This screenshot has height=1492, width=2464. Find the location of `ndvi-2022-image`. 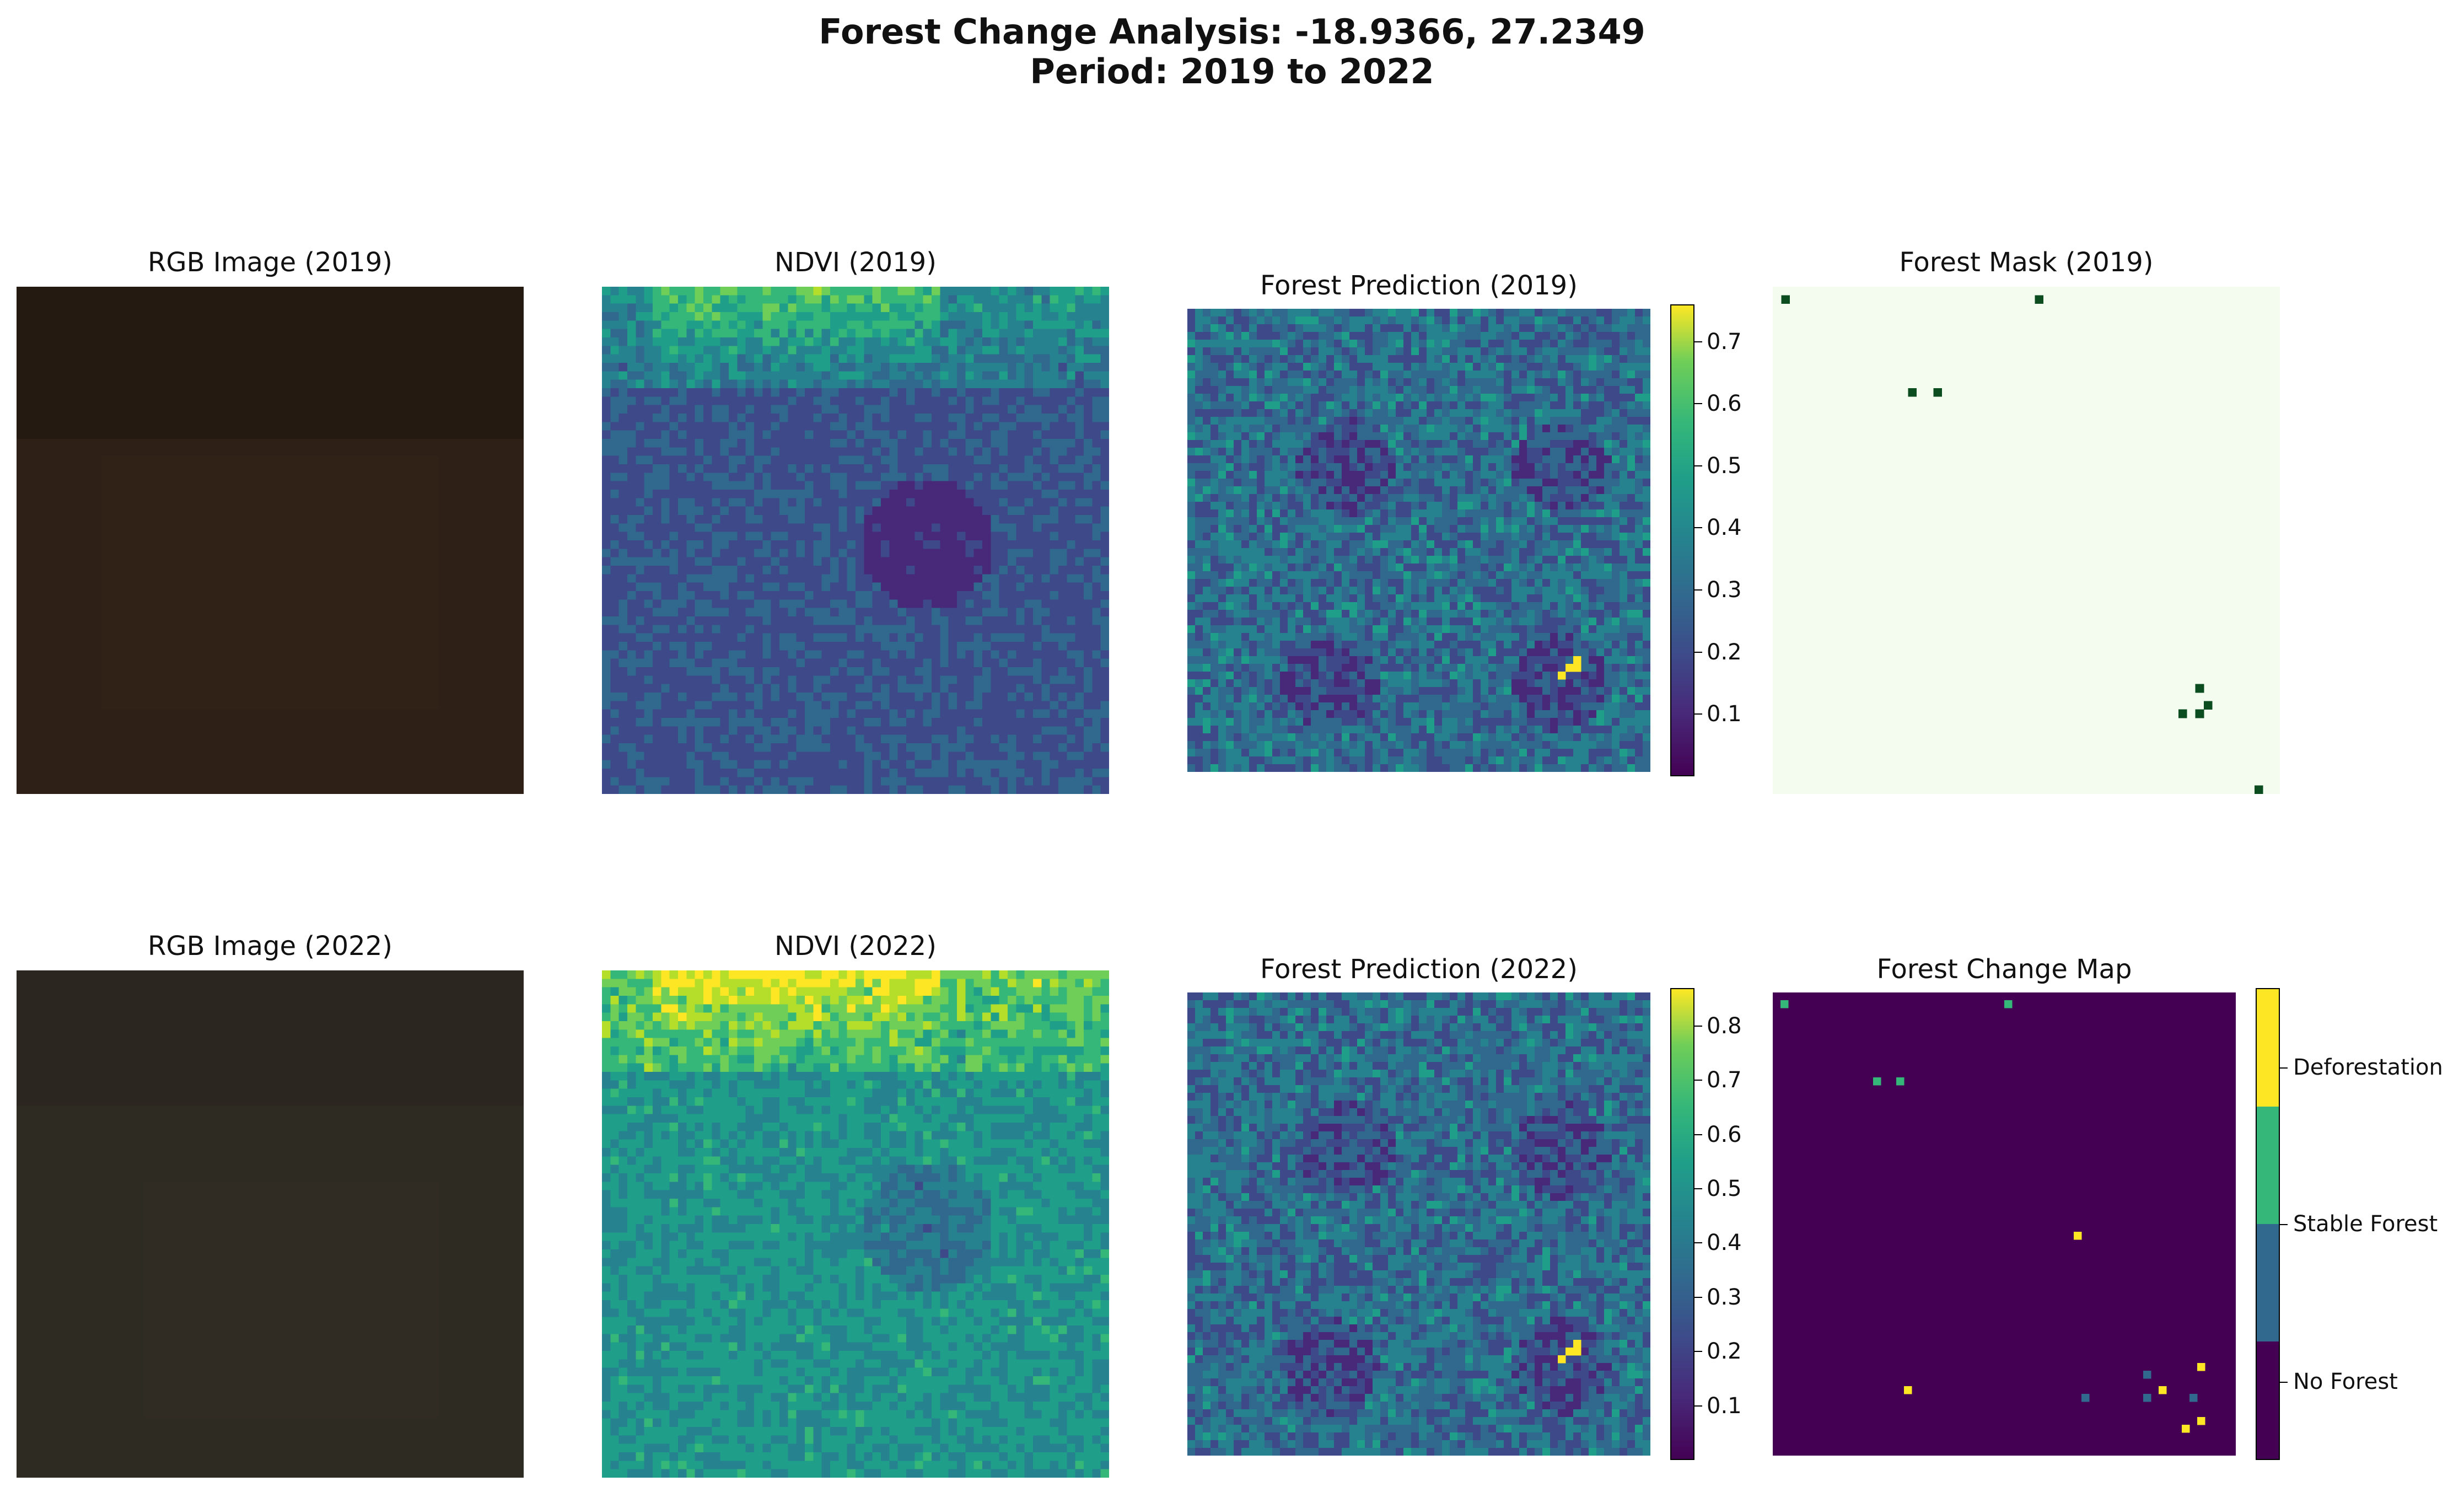

ndvi-2022-image is located at coordinates (856, 1224).